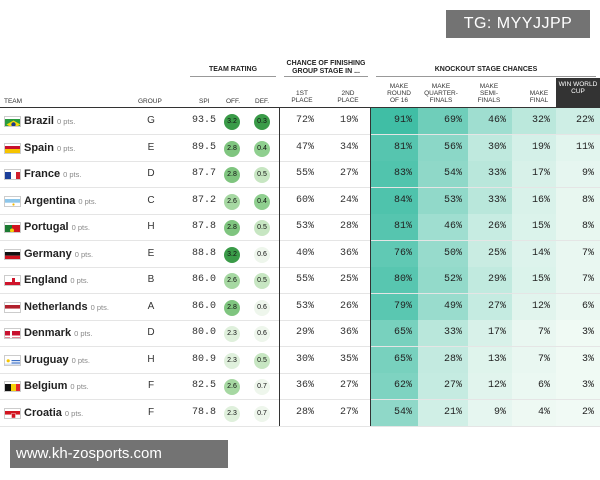 Image resolution: width=600 pixels, height=480 pixels. Describe the element at coordinates (12, 254) in the screenshot. I see `germany-flag-icon` at that location.